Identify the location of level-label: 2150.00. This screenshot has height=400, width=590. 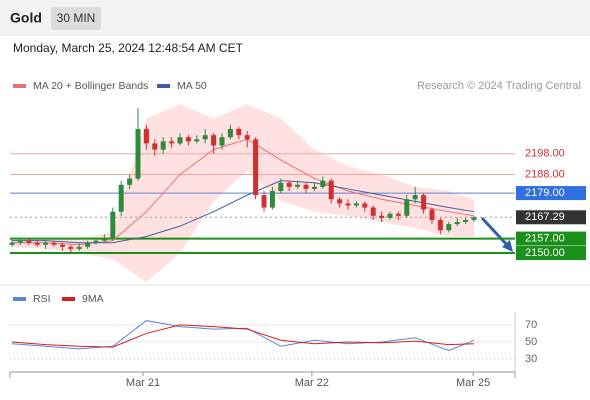
(545, 253).